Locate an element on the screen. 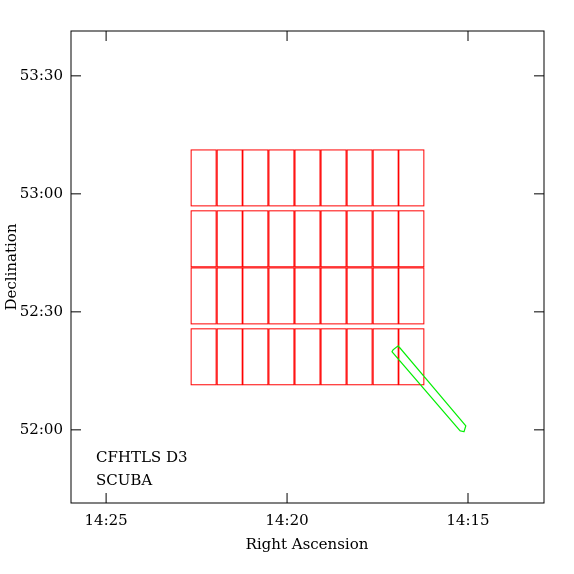  y-tick-label: 52:30 is located at coordinates (41, 311).